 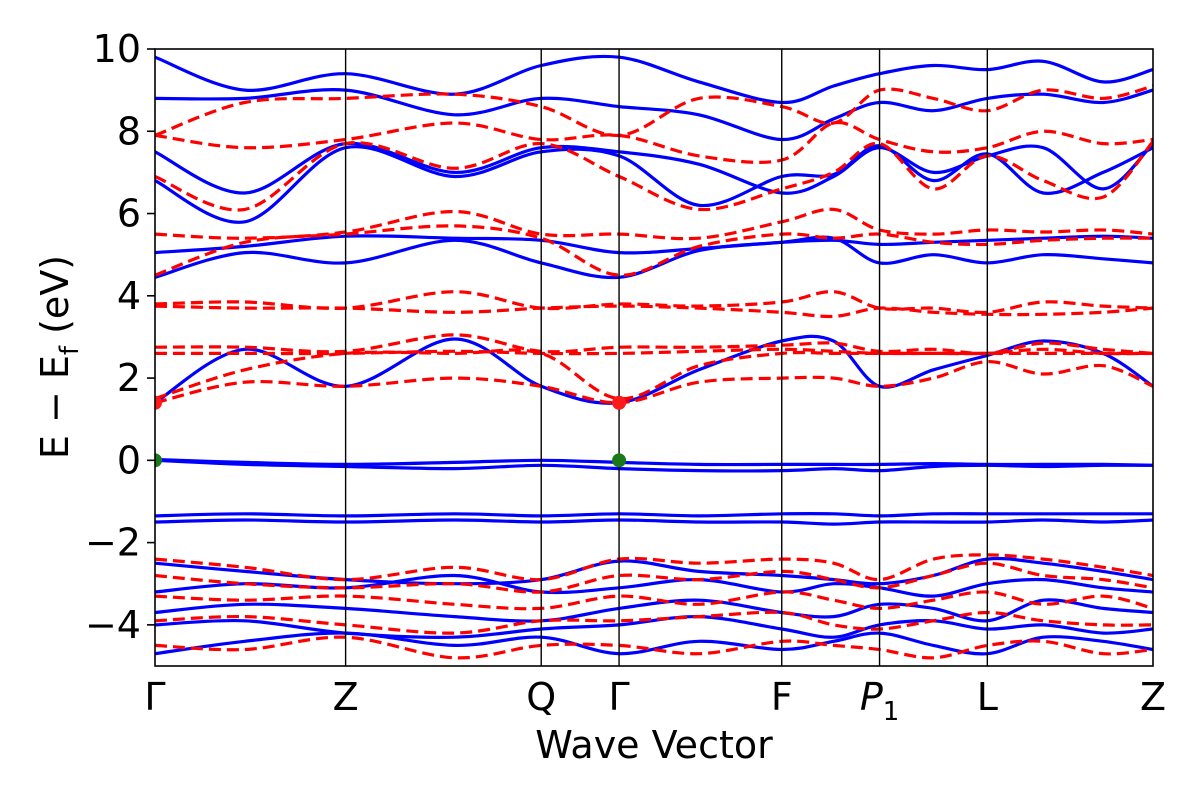 I want to click on y-axis-title: E − Ef (eV), so click(x=59, y=357).